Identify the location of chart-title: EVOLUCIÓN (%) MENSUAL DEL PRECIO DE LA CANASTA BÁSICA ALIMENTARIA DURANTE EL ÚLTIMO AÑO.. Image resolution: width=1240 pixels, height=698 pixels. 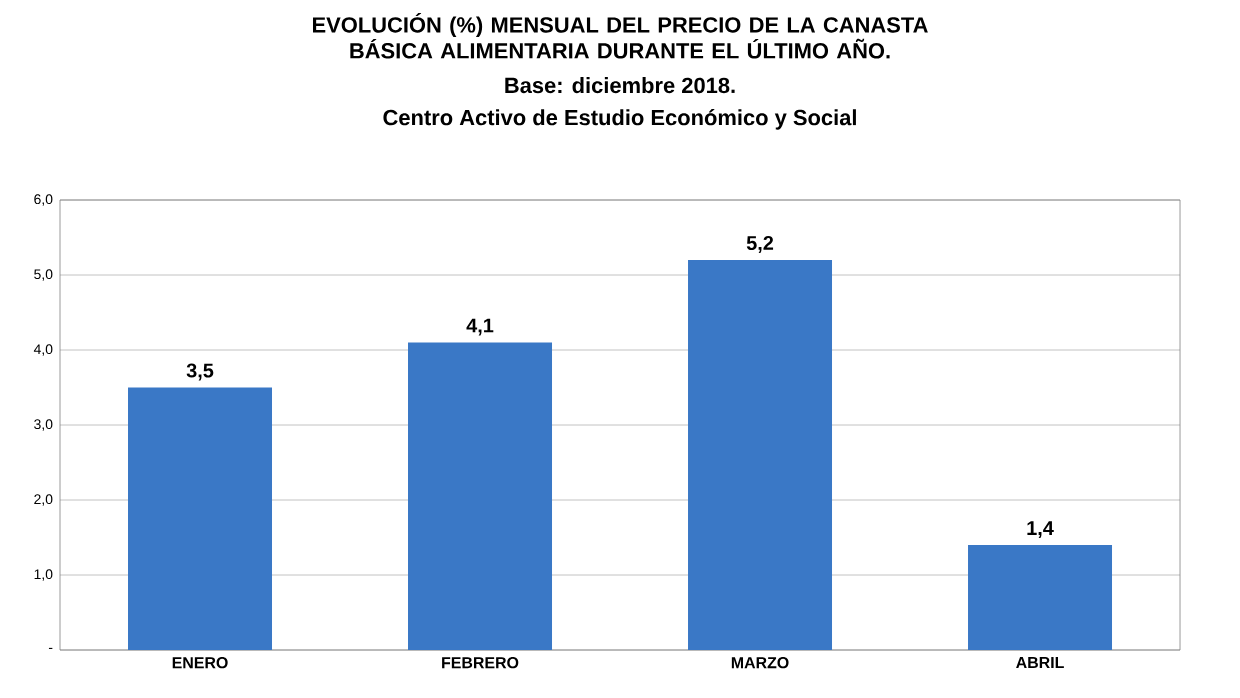
(620, 36).